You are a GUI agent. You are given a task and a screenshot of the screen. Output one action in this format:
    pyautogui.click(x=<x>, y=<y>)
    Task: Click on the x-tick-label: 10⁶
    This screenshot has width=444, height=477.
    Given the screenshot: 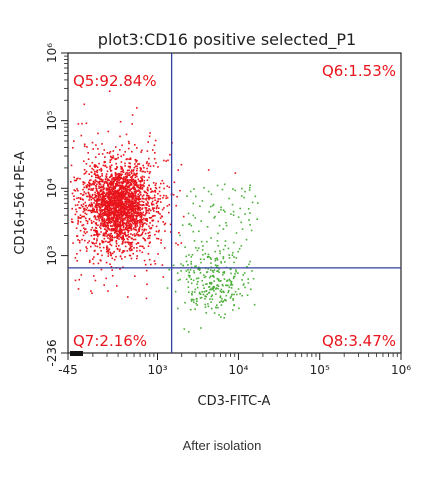 What is the action you would take?
    pyautogui.click(x=401, y=370)
    